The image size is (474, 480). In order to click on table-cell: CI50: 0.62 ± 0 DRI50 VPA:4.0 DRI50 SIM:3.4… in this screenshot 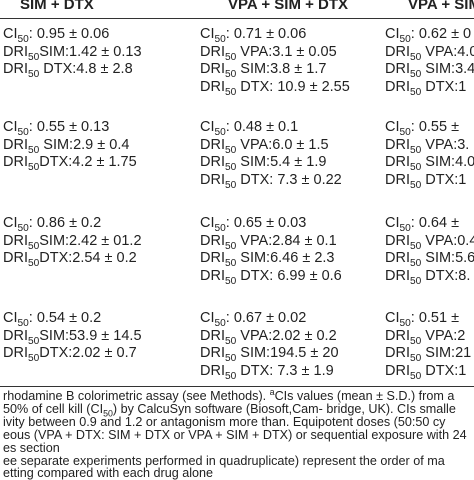, I will do `click(429, 61)`.